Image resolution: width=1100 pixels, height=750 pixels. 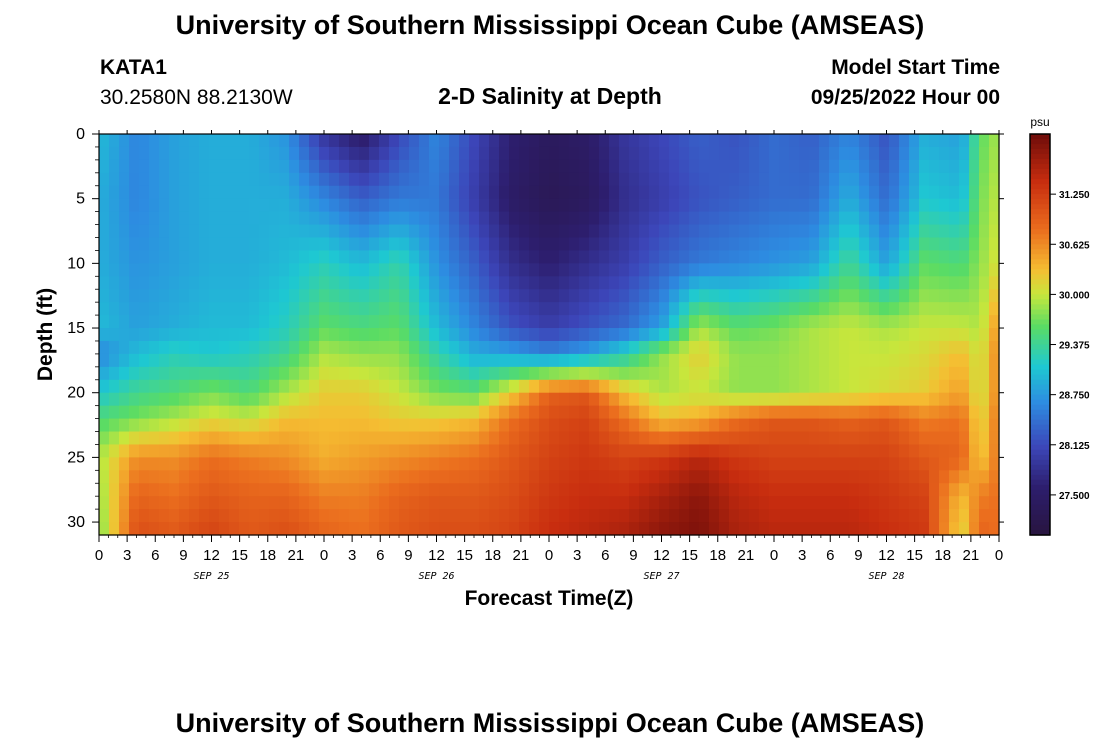 What do you see at coordinates (521, 555) in the screenshot?
I see `x-tick-label: 21` at bounding box center [521, 555].